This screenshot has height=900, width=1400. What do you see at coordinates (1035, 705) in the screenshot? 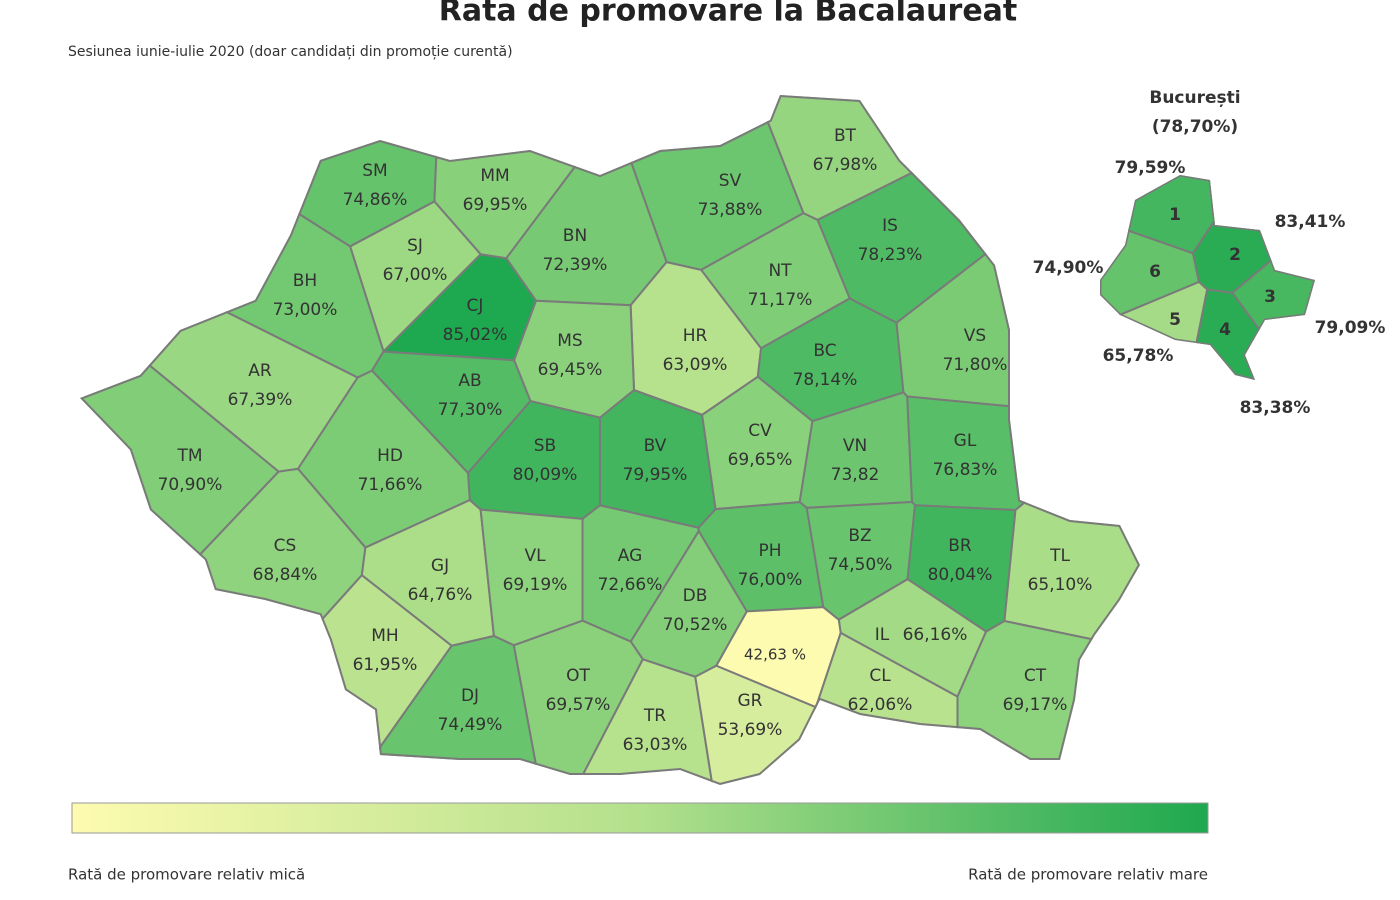
I see `county-value: 69,17%` at bounding box center [1035, 705].